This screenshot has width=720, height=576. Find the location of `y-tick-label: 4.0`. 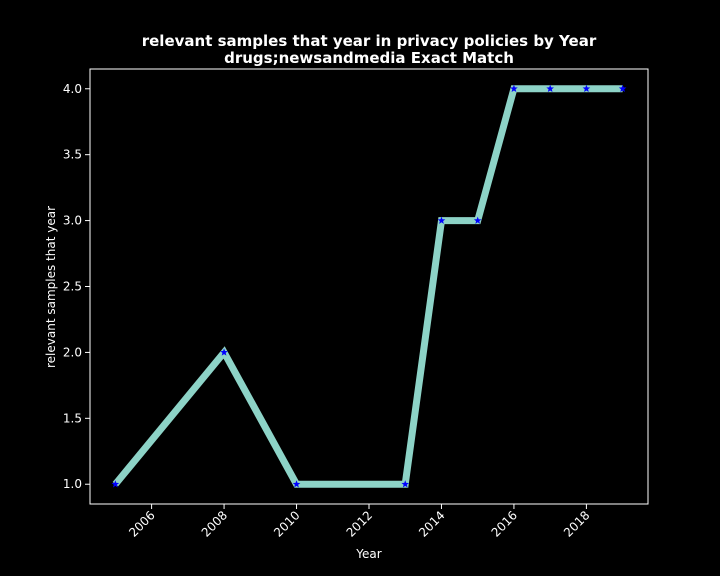

y-tick-label: 4.0 is located at coordinates (72, 89).